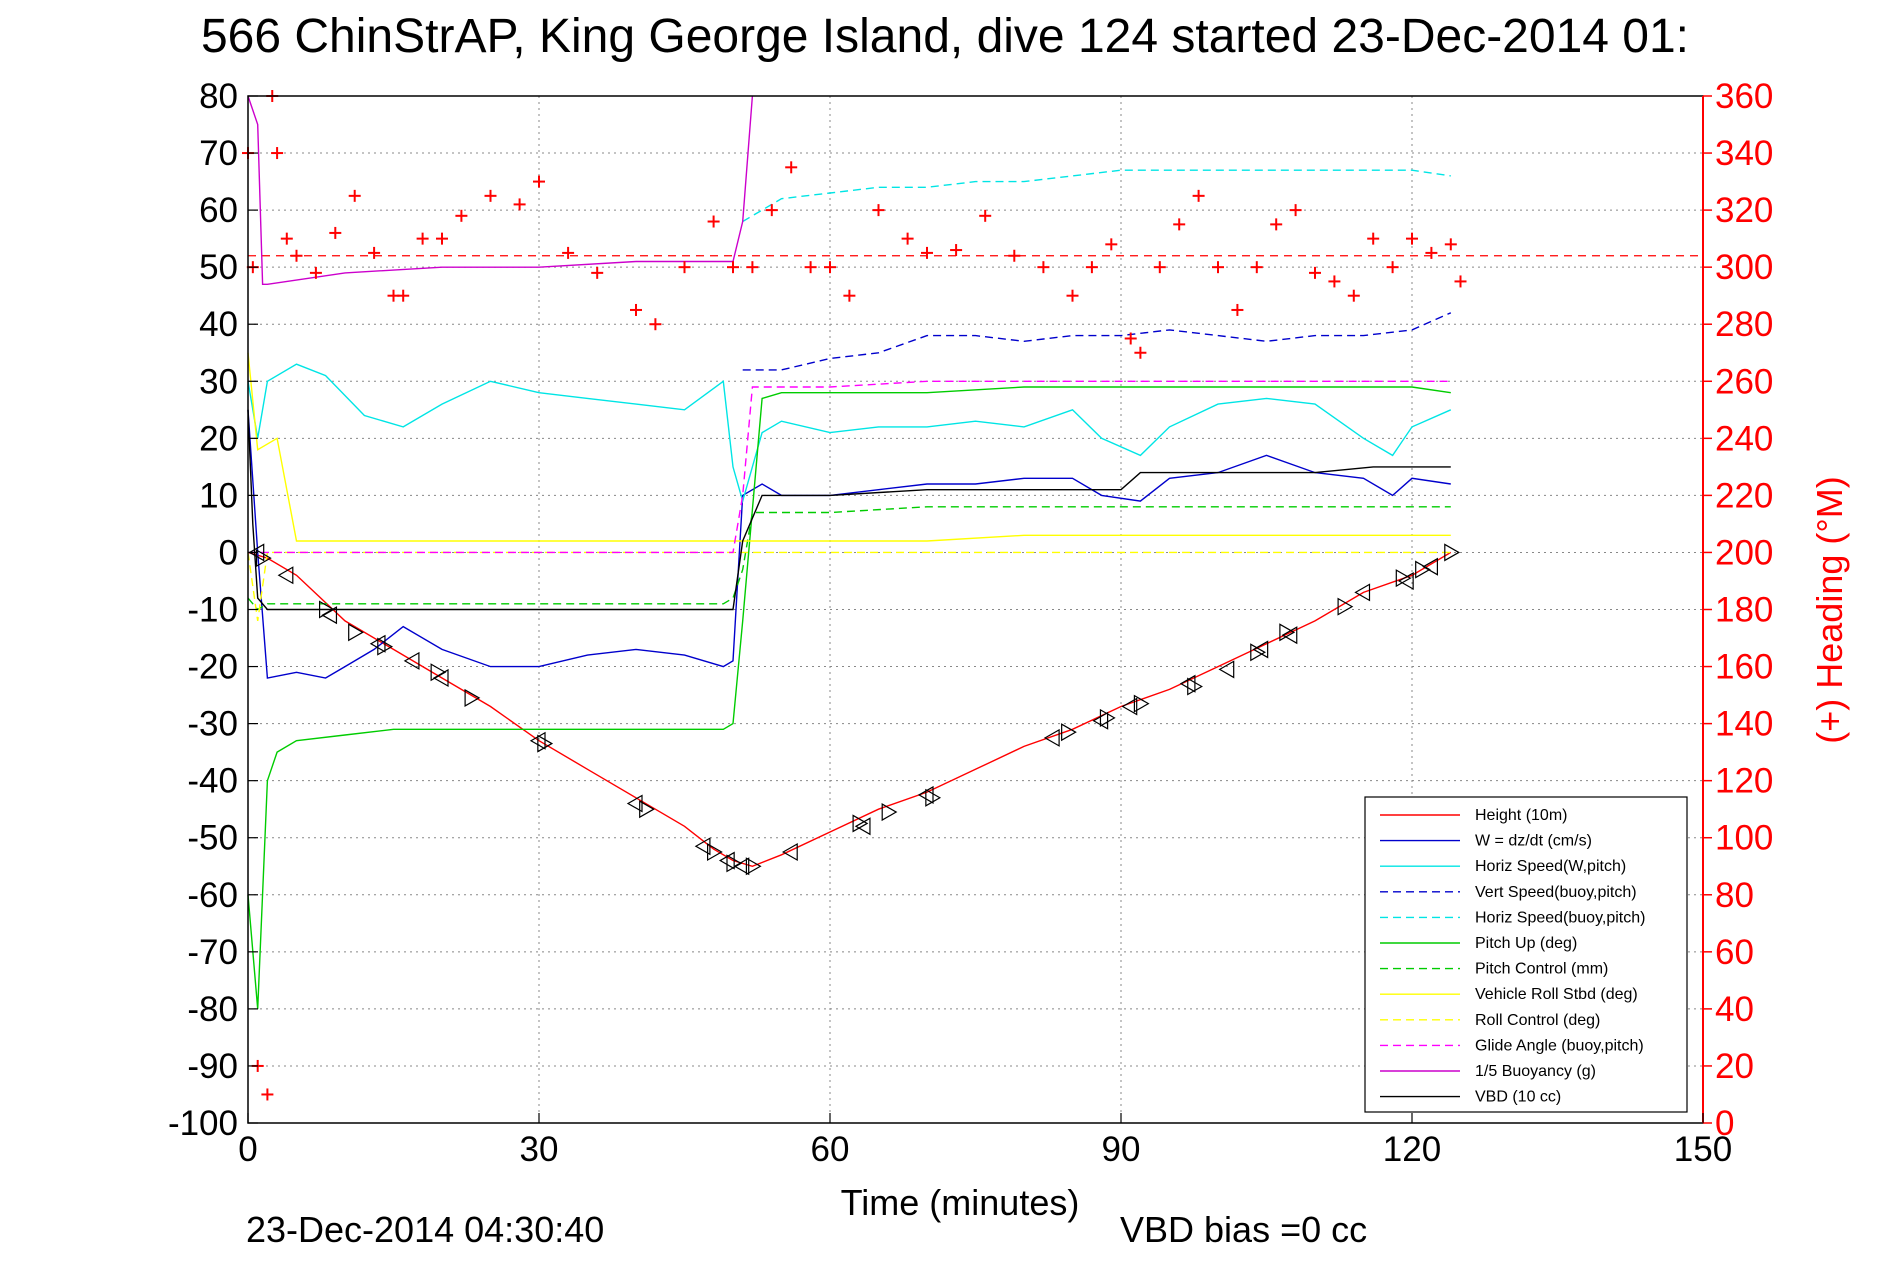 This screenshot has height=1262, width=1891. Describe the element at coordinates (218, 324) in the screenshot. I see `y-tick-label: 40` at that location.